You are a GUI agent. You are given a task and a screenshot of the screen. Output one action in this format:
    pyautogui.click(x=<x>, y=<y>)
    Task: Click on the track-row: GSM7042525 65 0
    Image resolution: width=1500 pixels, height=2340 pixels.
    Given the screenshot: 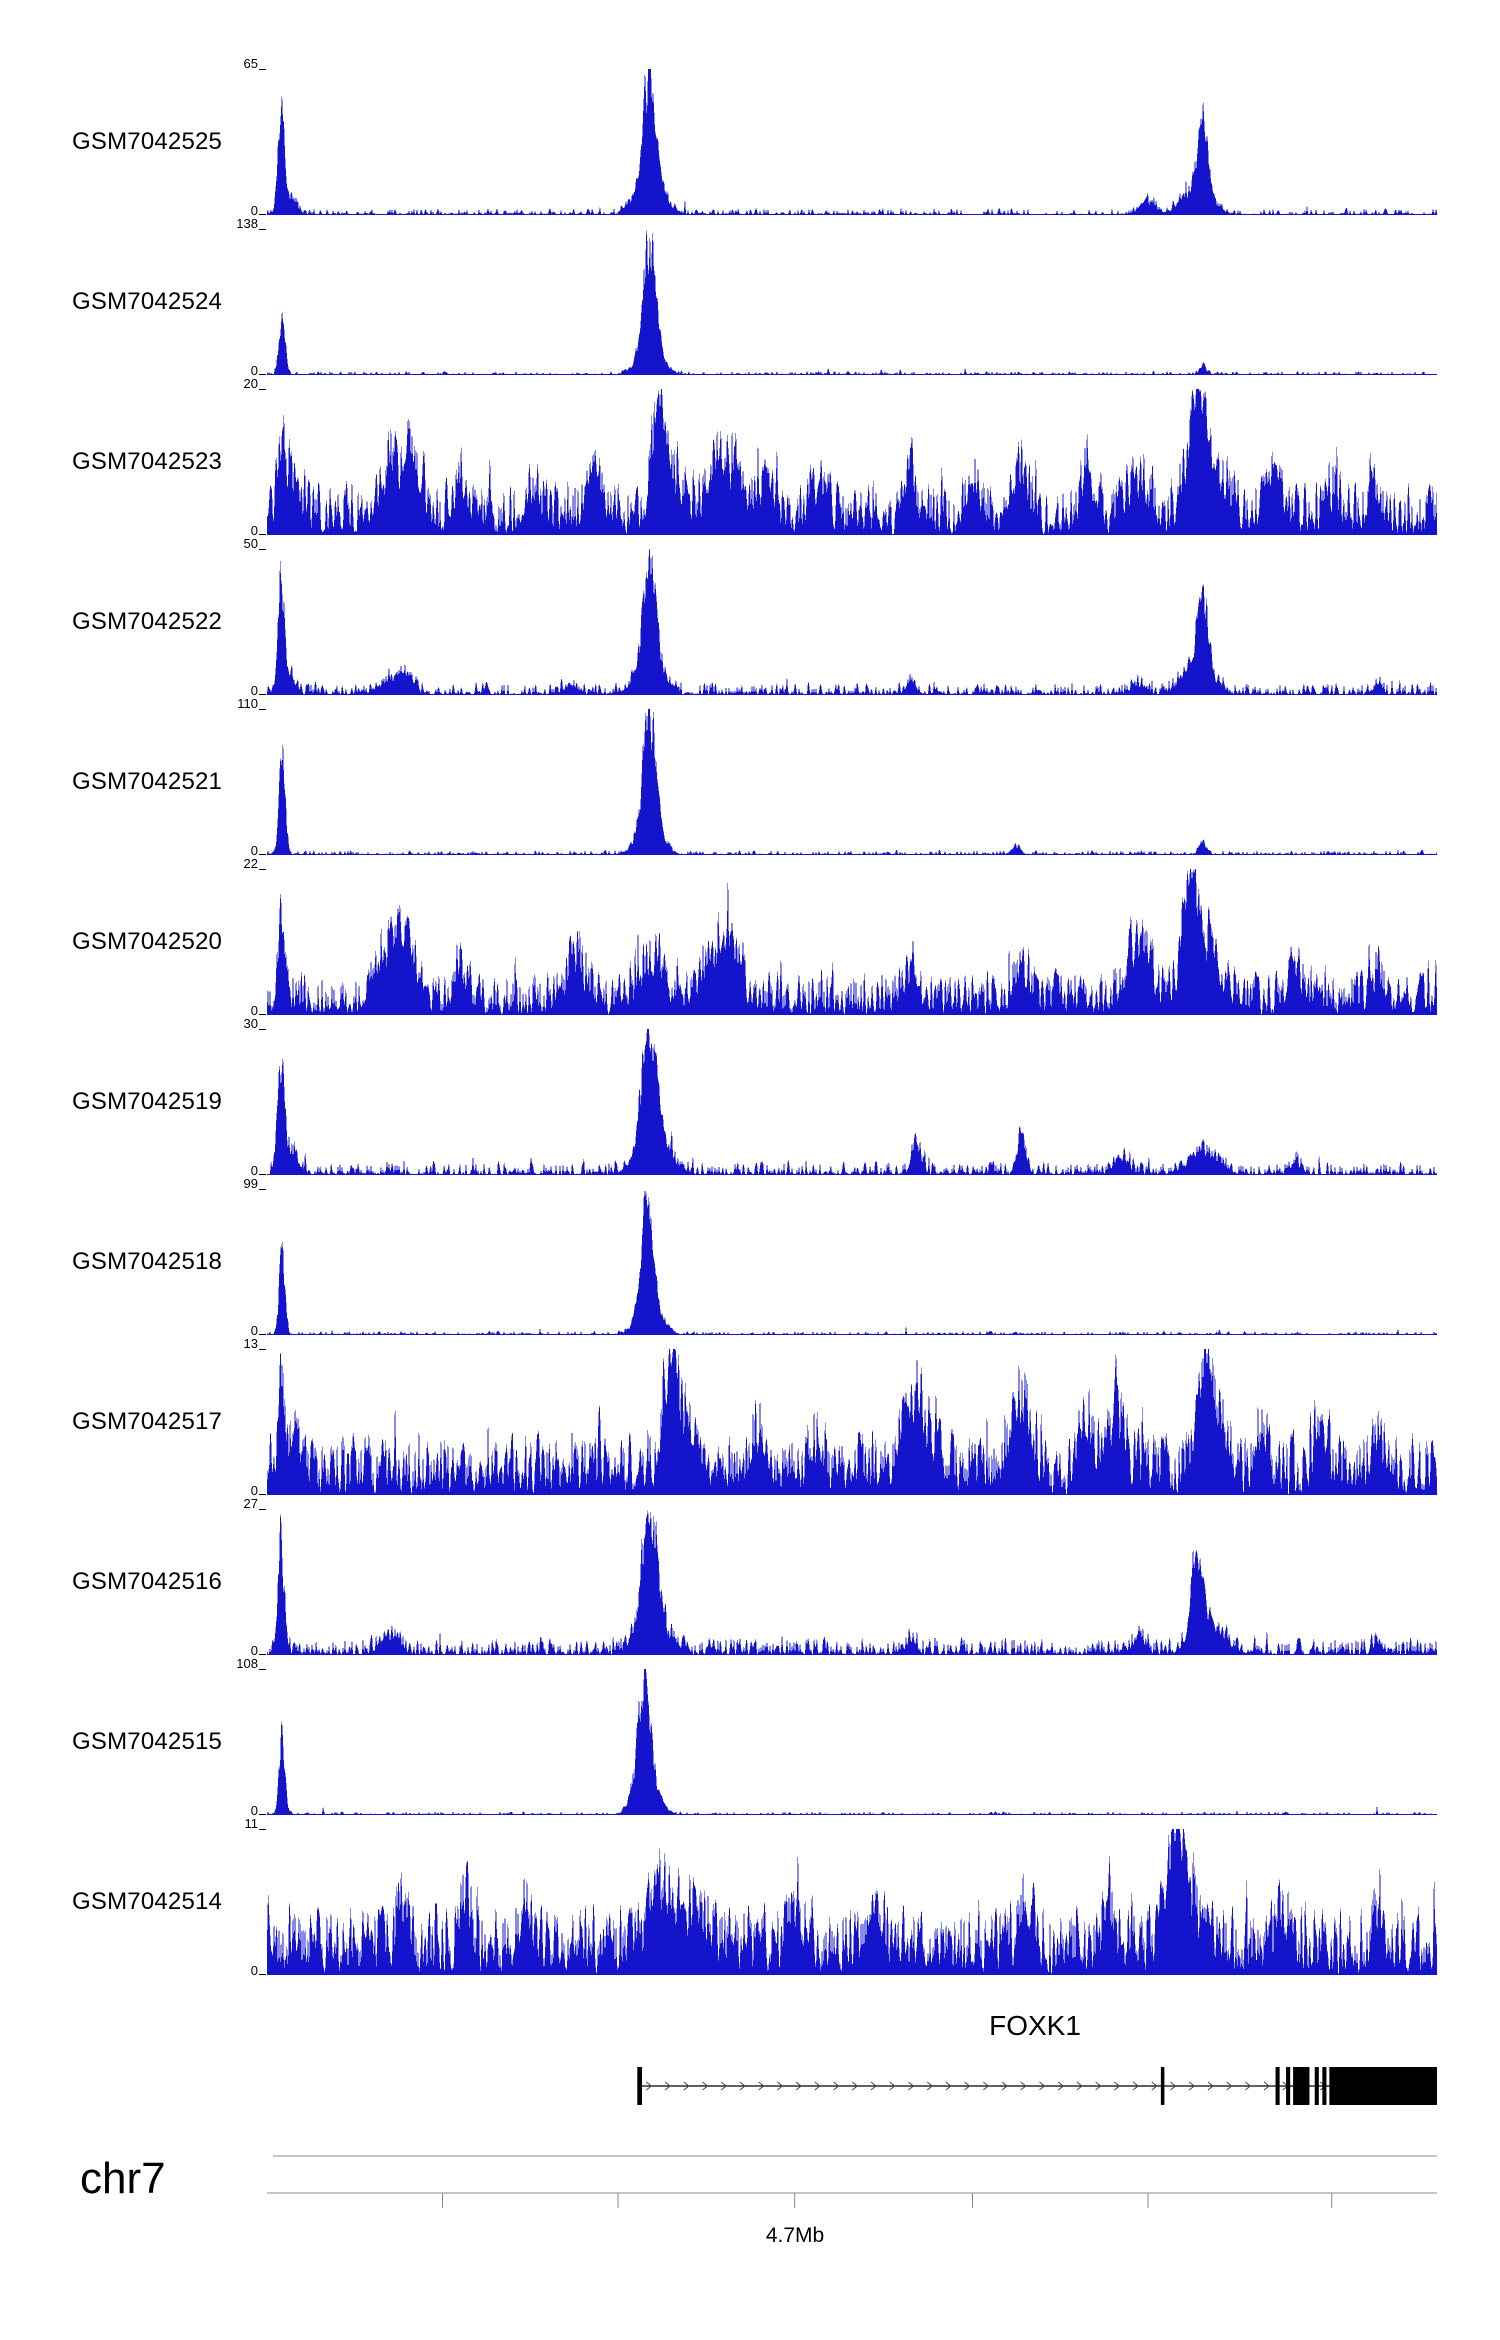 What is the action you would take?
    pyautogui.click(x=750, y=137)
    